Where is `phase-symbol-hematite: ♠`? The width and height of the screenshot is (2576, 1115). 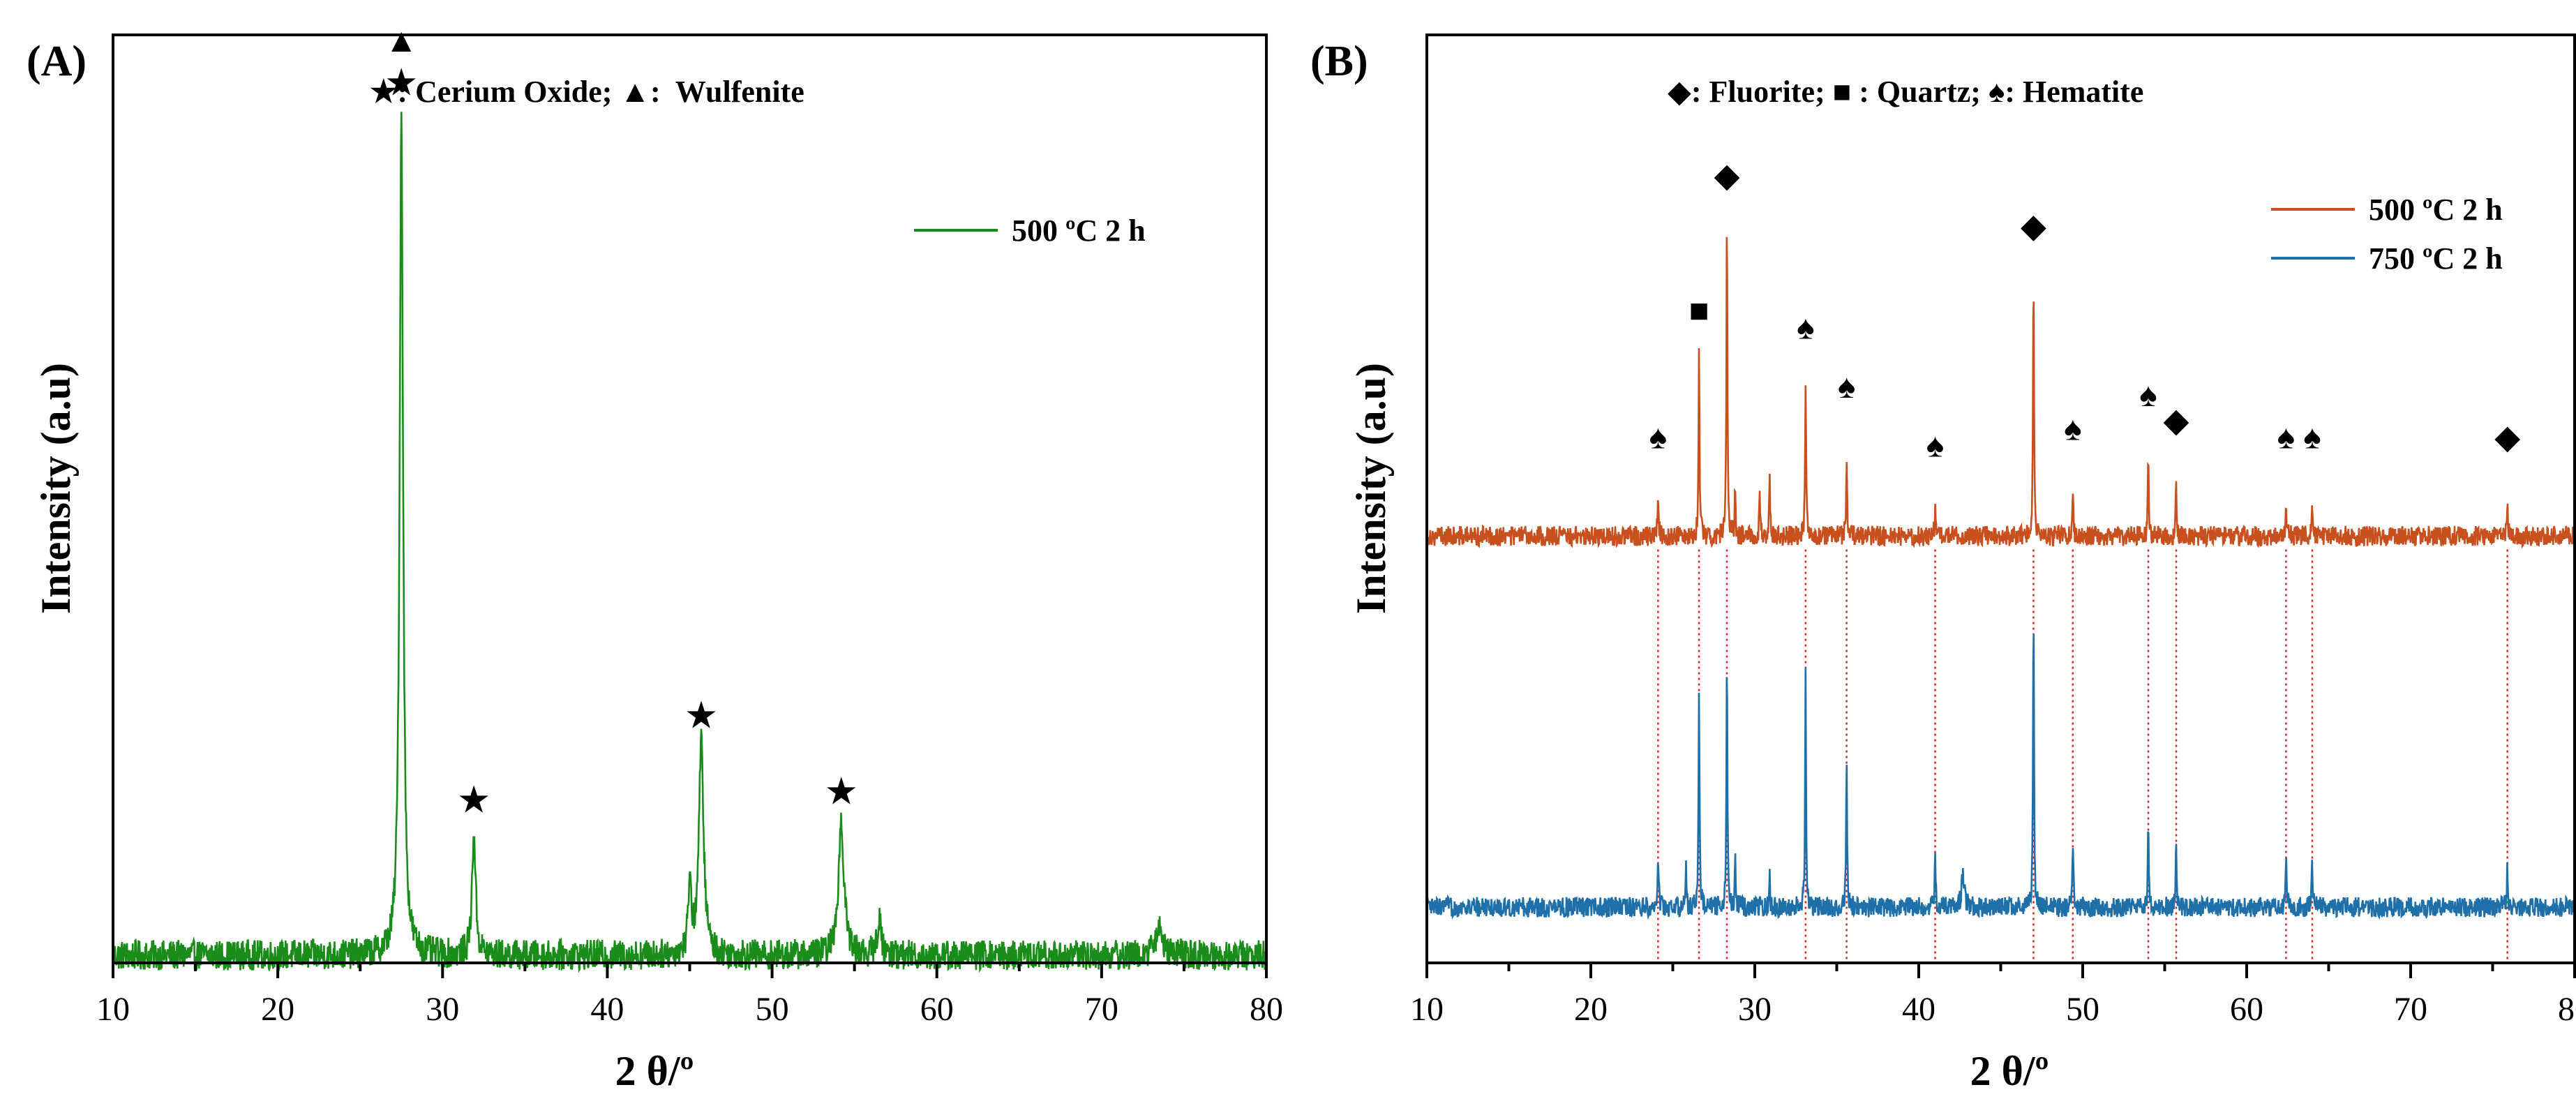 phase-symbol-hematite: ♠ is located at coordinates (1997, 92).